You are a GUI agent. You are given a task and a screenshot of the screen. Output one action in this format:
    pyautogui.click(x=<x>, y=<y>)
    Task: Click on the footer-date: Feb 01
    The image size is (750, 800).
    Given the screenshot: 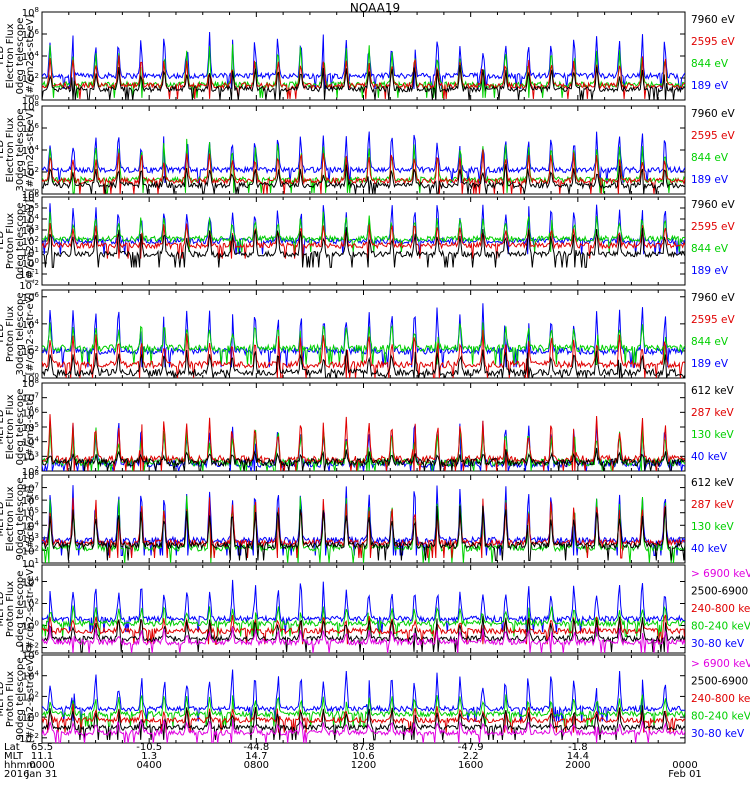 What is the action you would take?
    pyautogui.click(x=685, y=774)
    